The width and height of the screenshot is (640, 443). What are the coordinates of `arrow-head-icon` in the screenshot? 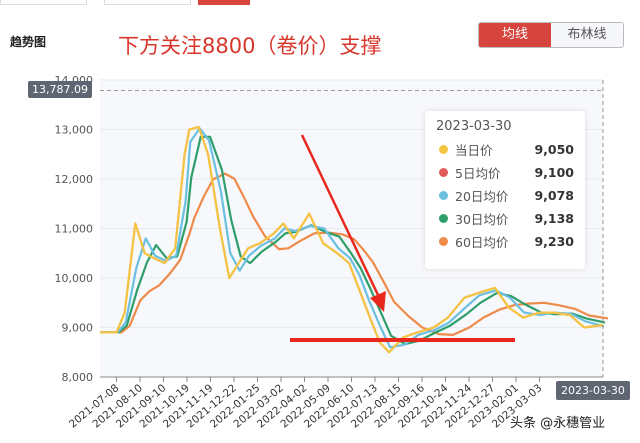 It's located at (378, 301).